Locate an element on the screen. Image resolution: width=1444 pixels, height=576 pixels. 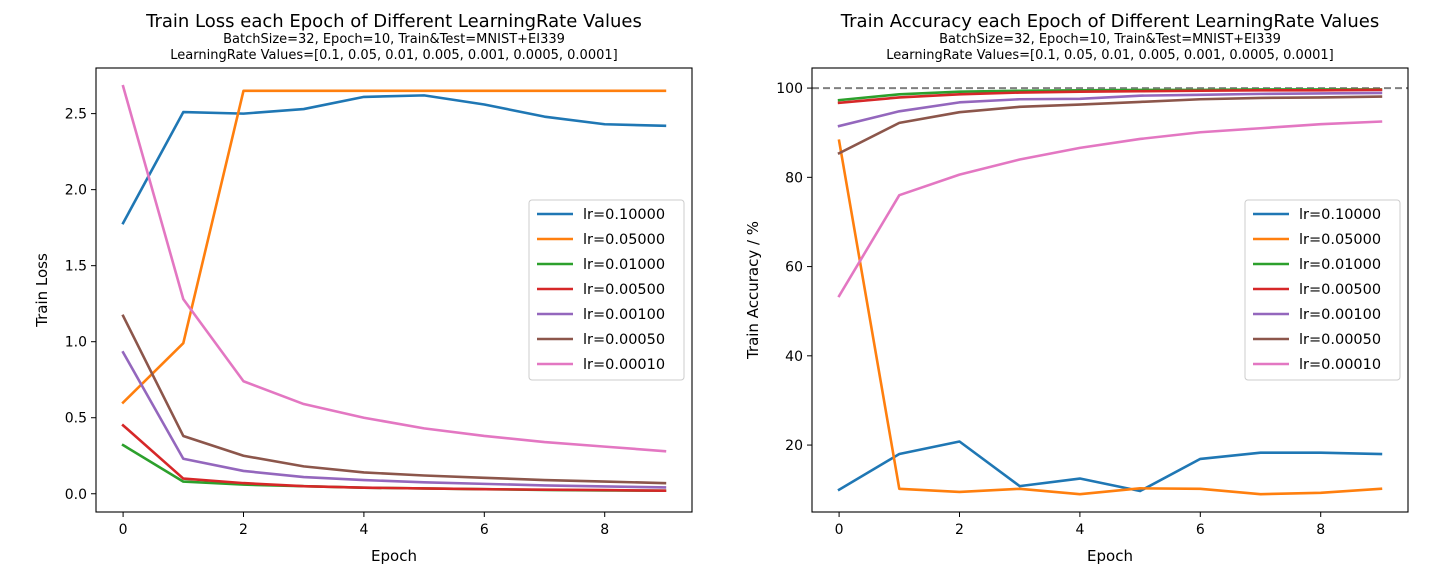
y-axis-label: Train Accuracy / % is located at coordinates (753, 290).